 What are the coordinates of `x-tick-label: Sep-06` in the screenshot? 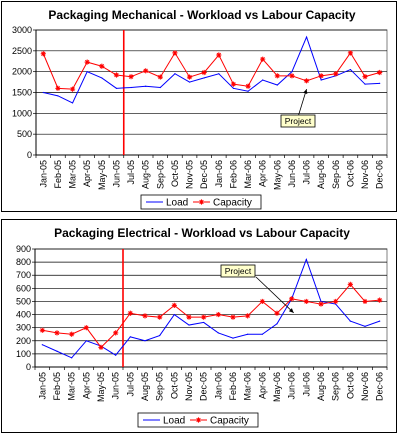 It's located at (336, 386).